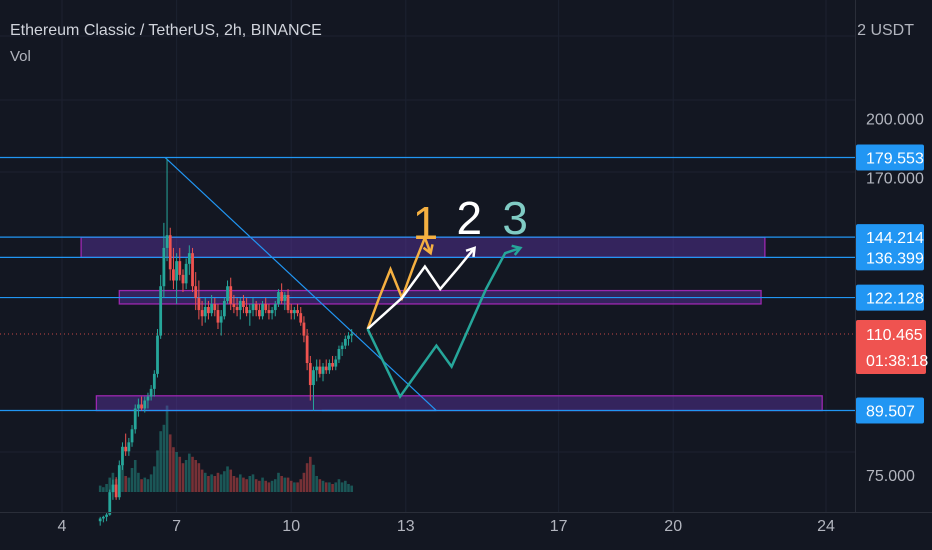 Image resolution: width=932 pixels, height=550 pixels. What do you see at coordinates (895, 297) in the screenshot?
I see `price-axis: 200.000 170.000 75.000` at bounding box center [895, 297].